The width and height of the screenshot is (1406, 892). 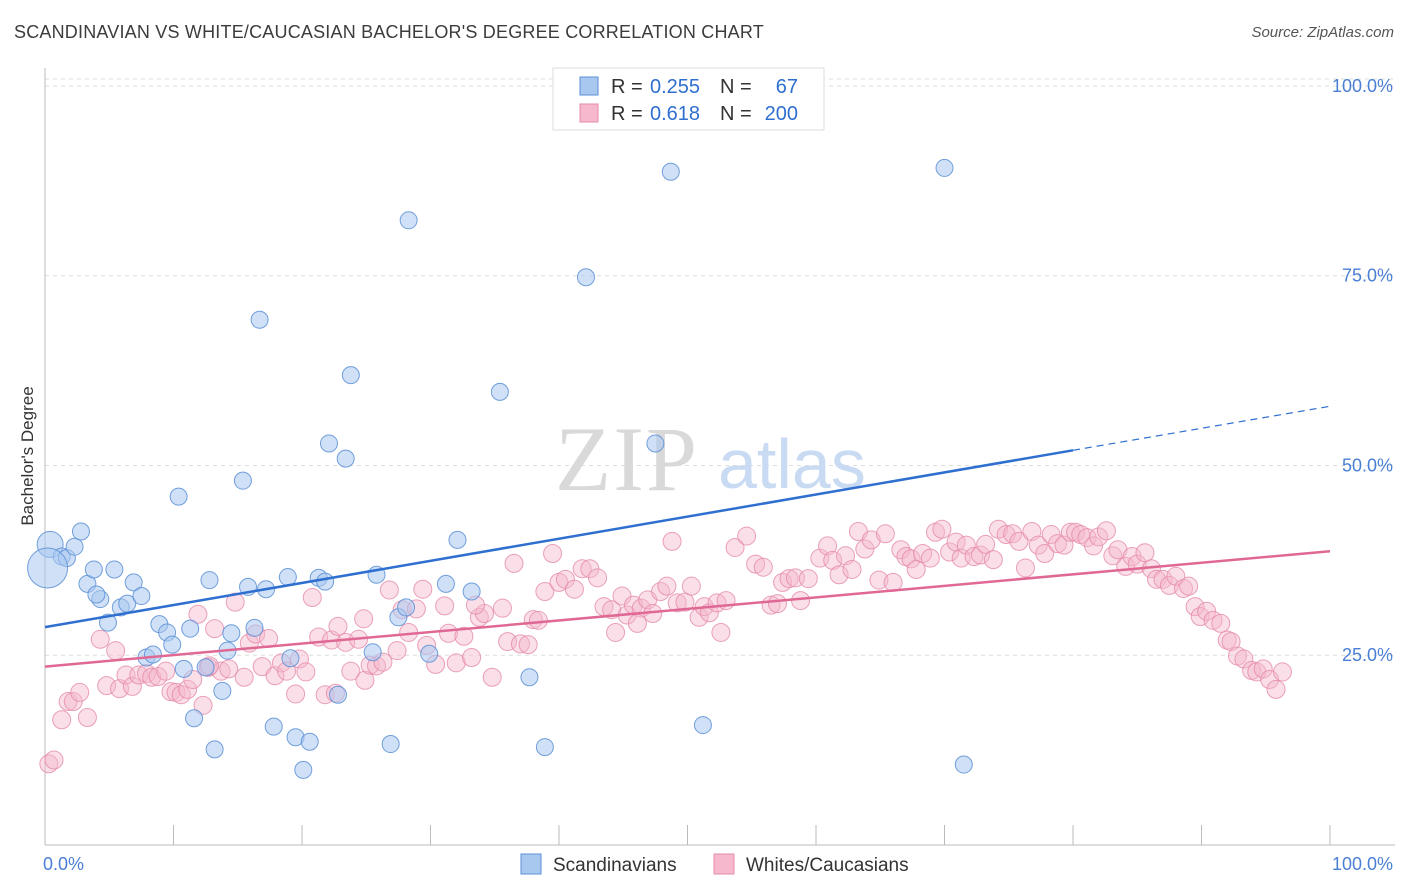 I want to click on legend: R = 0.255 N = 67 R = 0.618 N = 200, so click(x=688, y=99).